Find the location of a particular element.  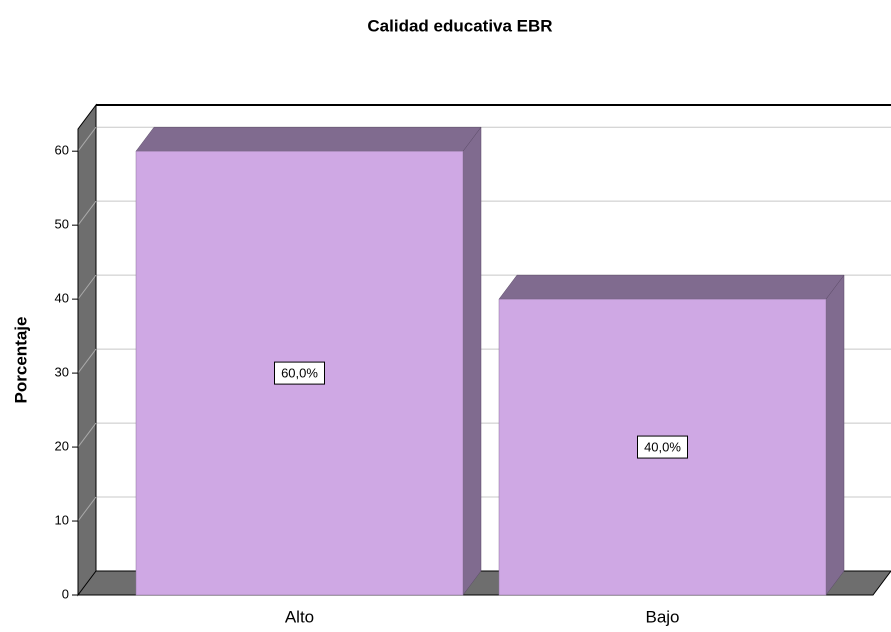

x-tick-label: Alto is located at coordinates (299, 616).